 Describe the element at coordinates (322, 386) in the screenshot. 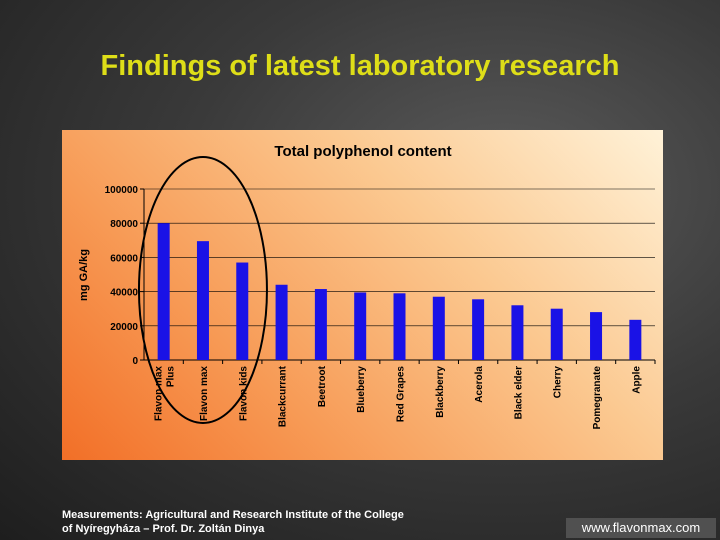

I see `category-label: Beetroot` at that location.